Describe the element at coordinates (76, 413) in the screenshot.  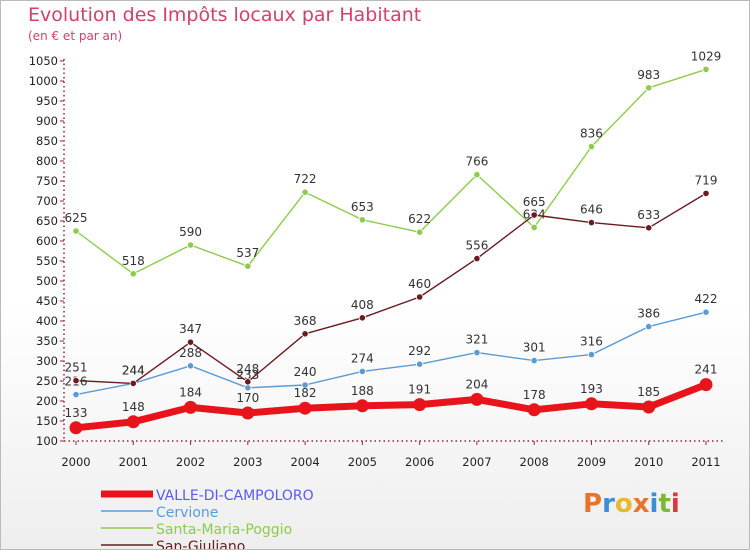
I see `data-label: 133` at that location.